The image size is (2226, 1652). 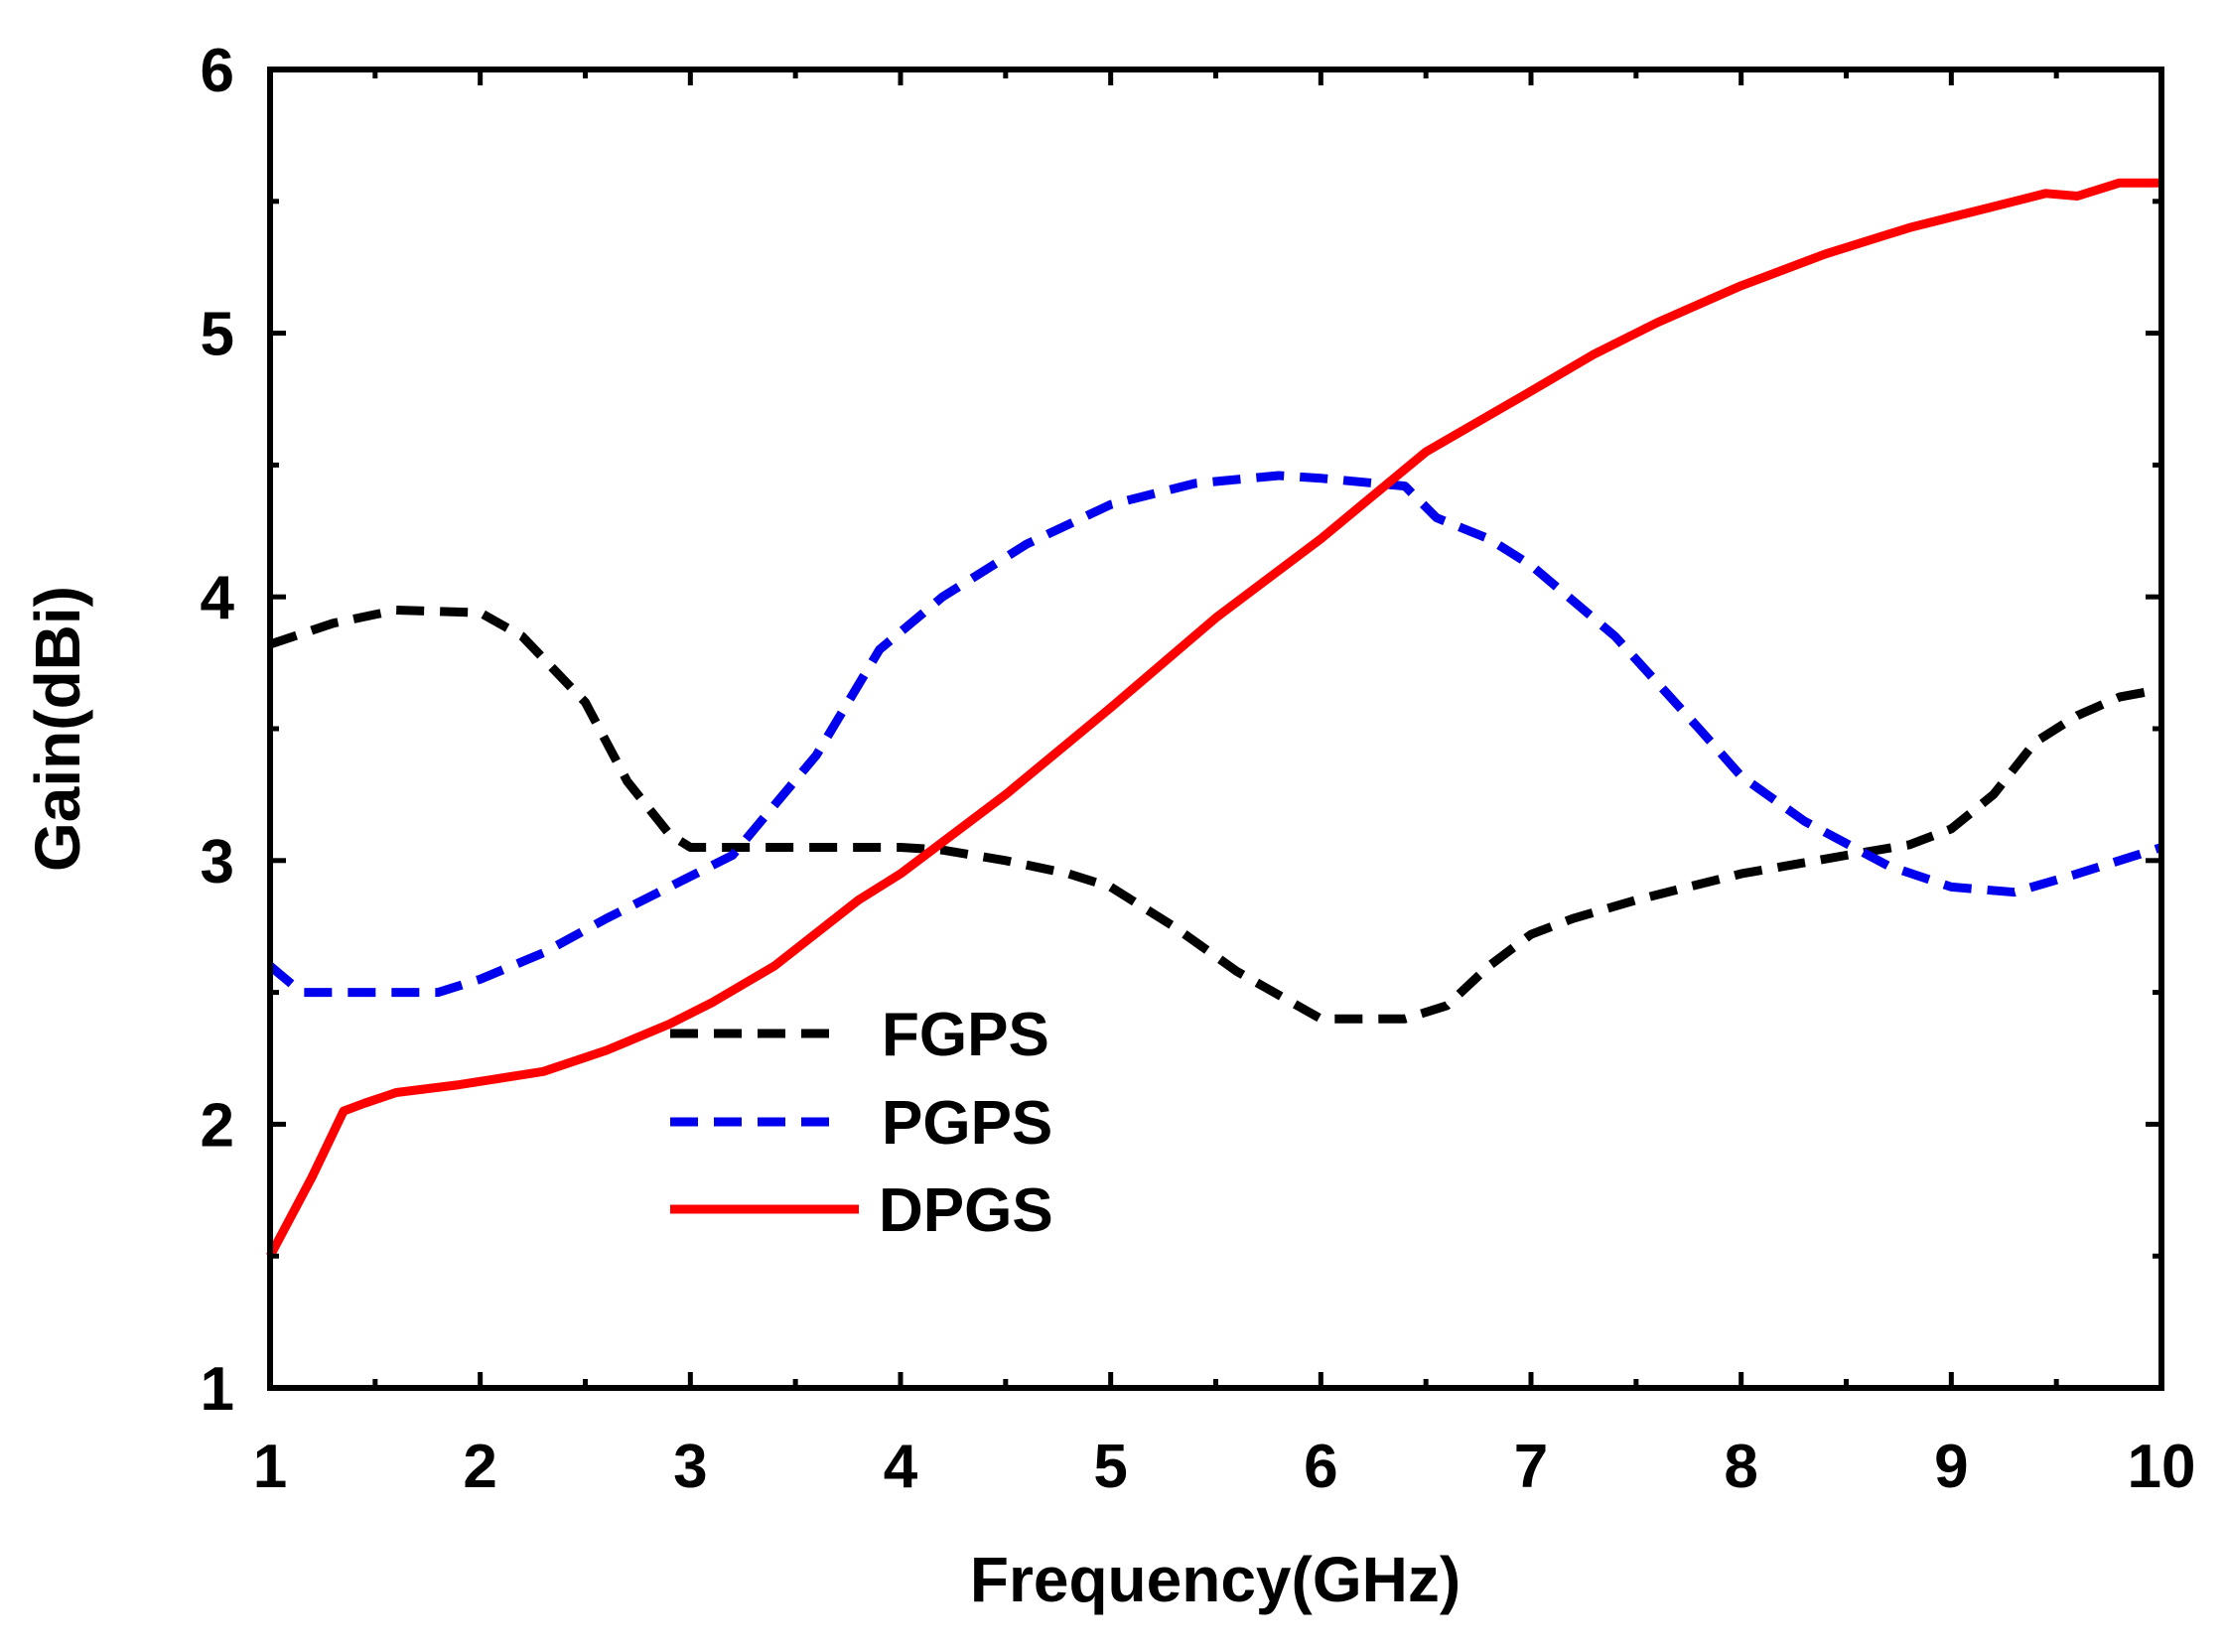 I want to click on x-tick-label: 1, so click(x=270, y=1467).